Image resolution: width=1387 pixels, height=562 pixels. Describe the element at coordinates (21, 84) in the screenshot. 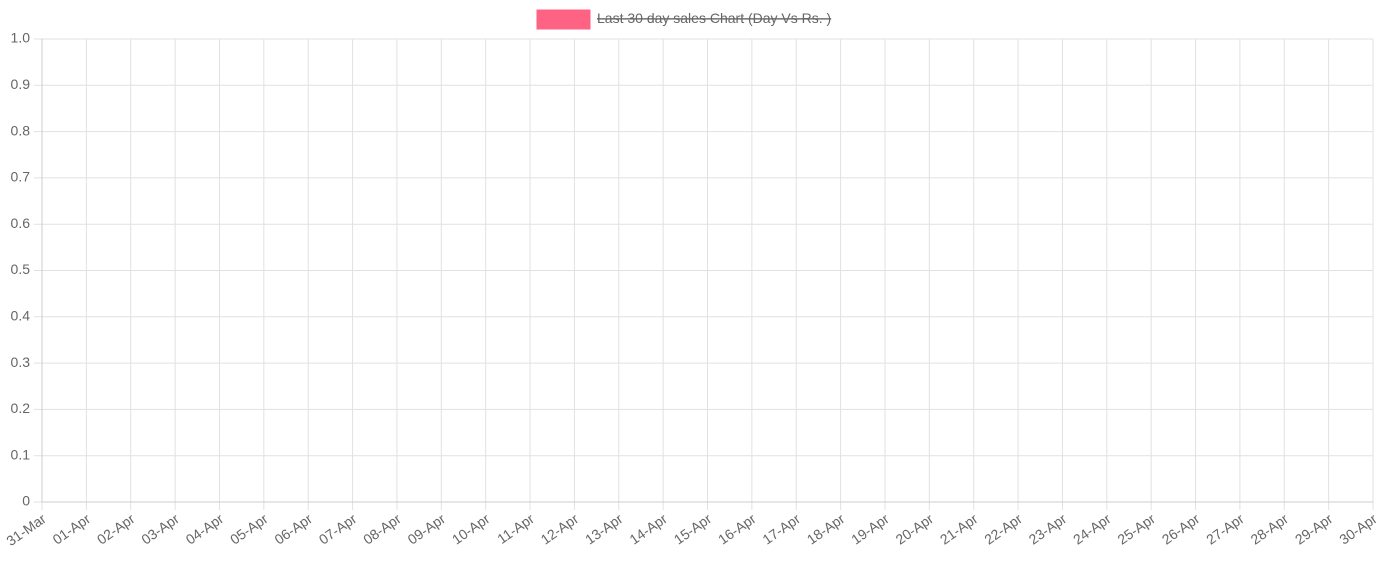

I see `y-tick-label: 0.9` at that location.